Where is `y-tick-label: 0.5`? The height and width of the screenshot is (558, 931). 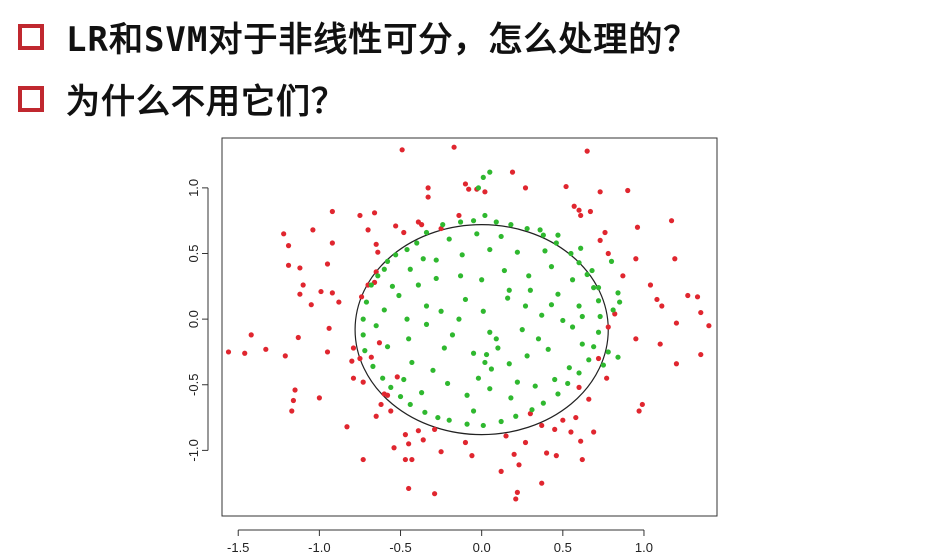 y-tick-label: 0.5 is located at coordinates (193, 253).